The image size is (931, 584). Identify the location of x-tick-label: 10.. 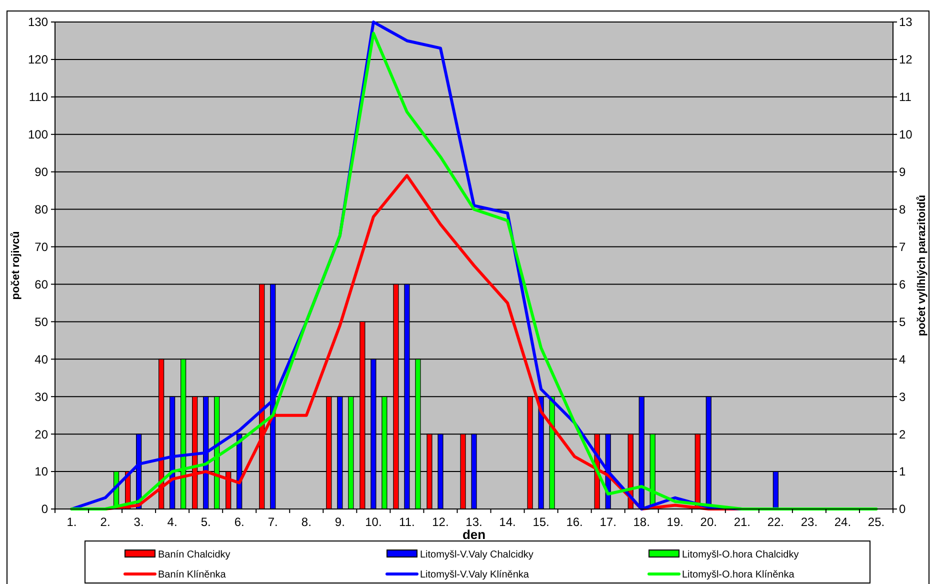
(373, 522).